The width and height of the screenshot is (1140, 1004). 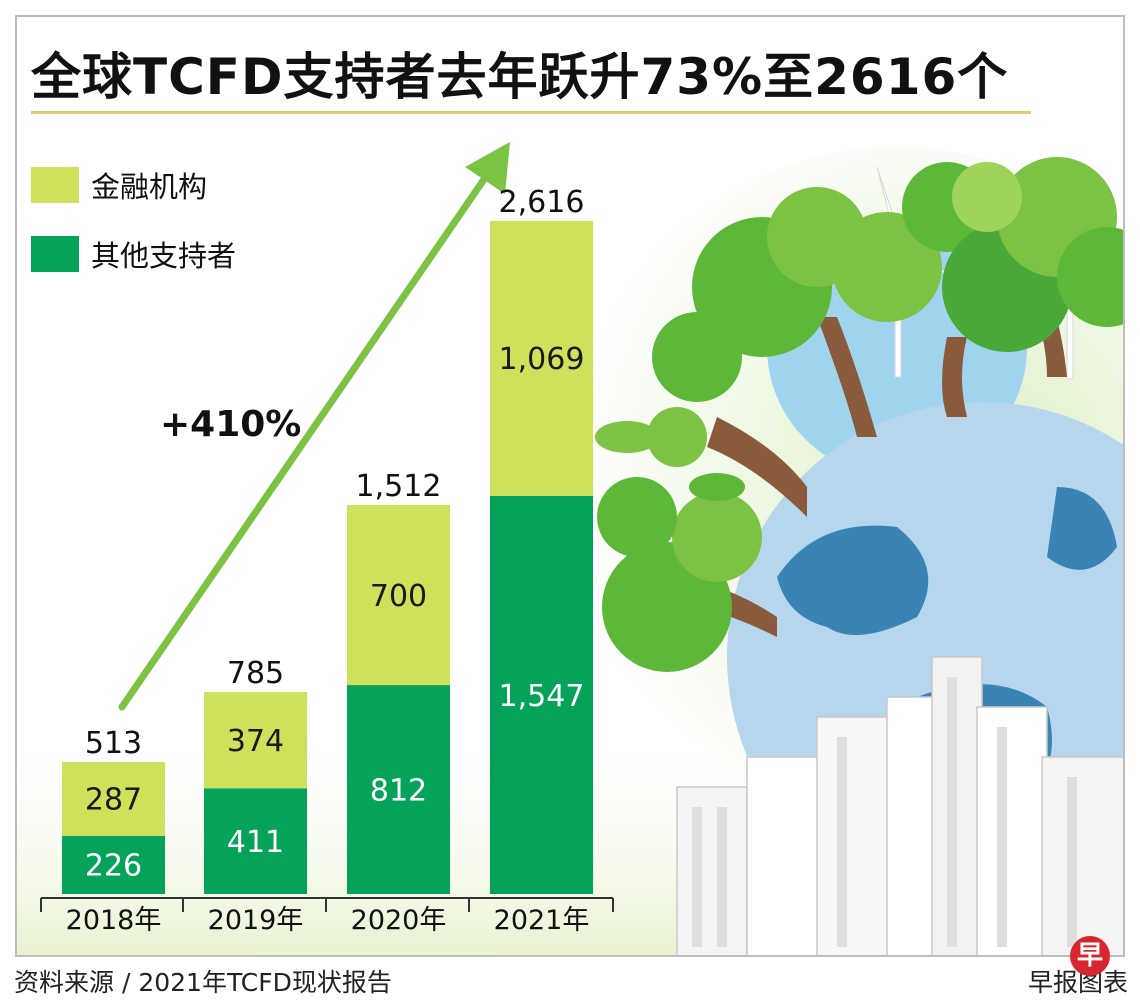 I want to click on bar-value-label-other: 411, so click(x=255, y=842).